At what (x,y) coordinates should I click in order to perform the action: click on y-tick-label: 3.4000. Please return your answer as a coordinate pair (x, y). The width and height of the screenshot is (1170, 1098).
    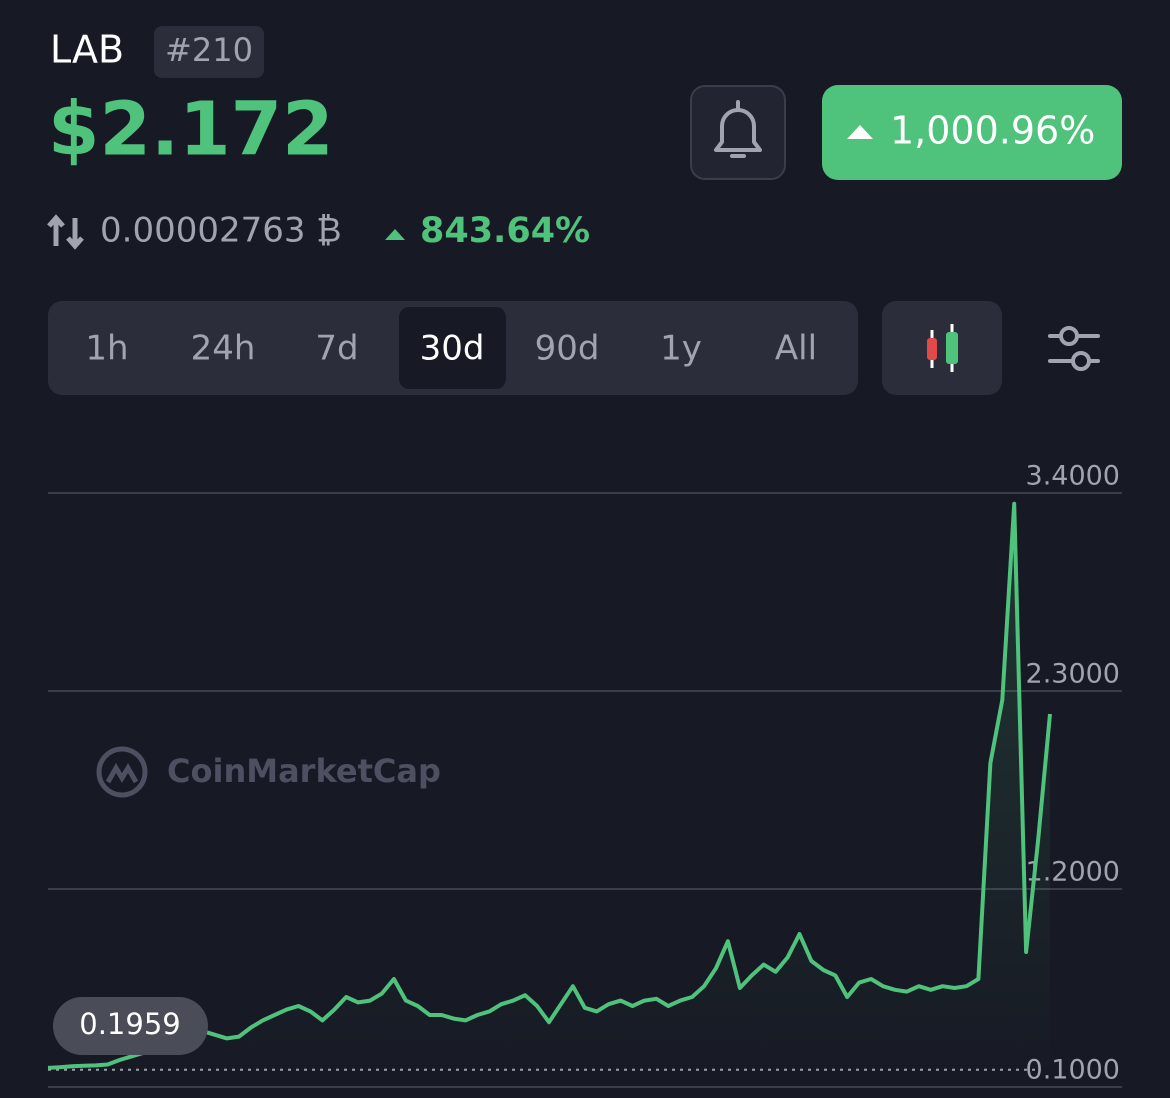
    Looking at the image, I should click on (1073, 476).